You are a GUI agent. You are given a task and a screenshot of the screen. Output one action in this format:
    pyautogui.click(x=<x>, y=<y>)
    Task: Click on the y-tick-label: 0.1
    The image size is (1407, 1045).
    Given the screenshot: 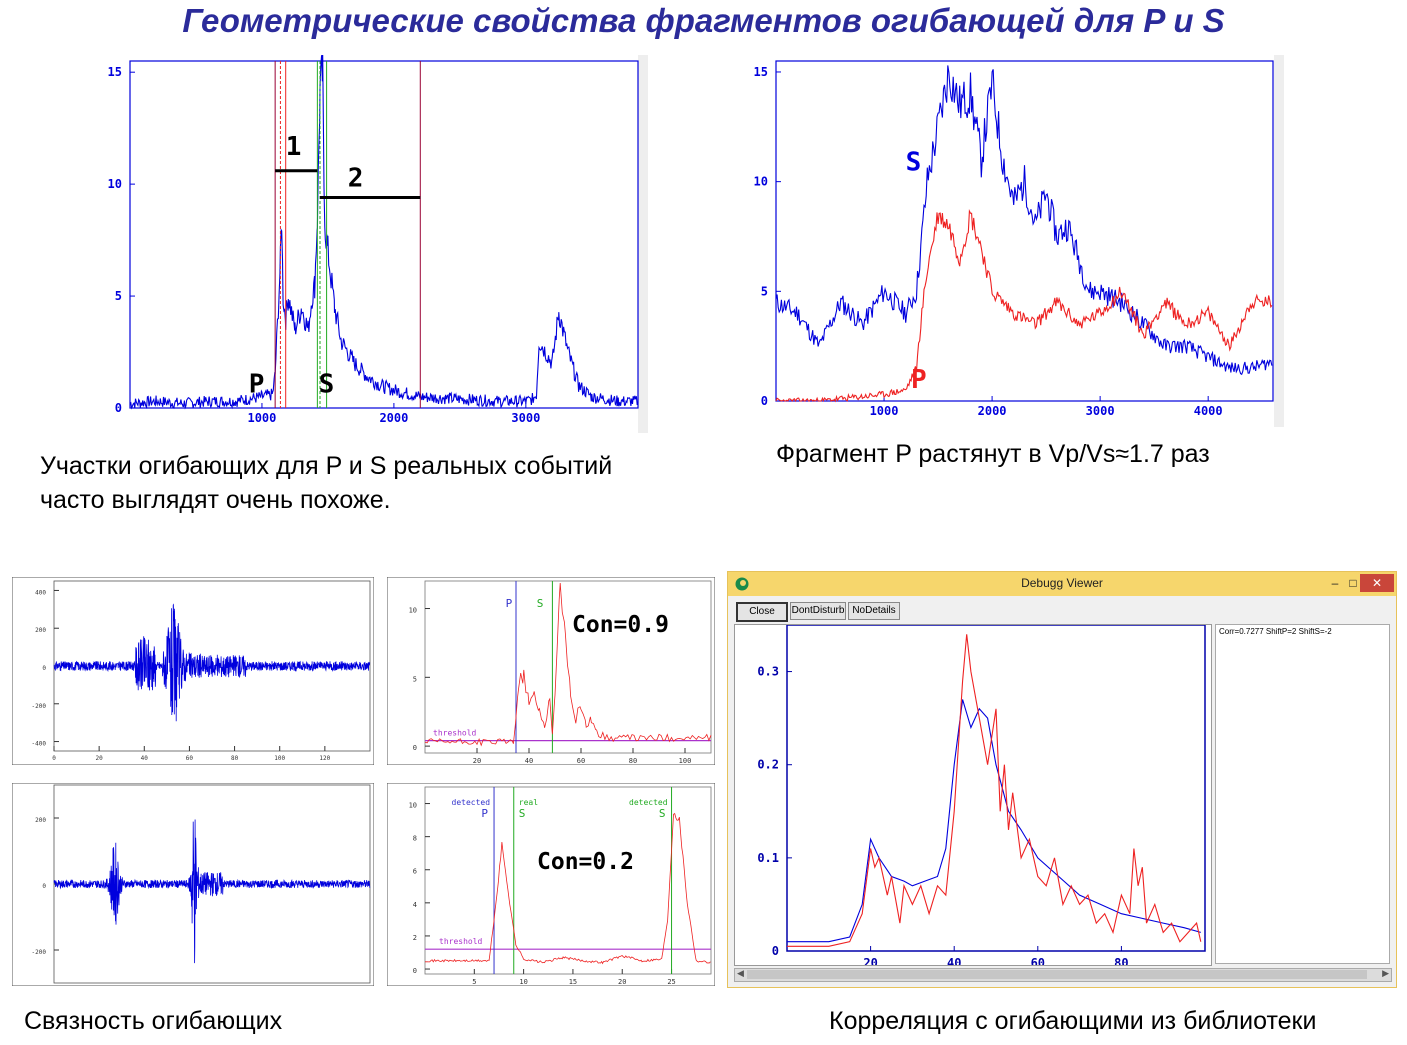 What is the action you would take?
    pyautogui.click(x=768, y=858)
    